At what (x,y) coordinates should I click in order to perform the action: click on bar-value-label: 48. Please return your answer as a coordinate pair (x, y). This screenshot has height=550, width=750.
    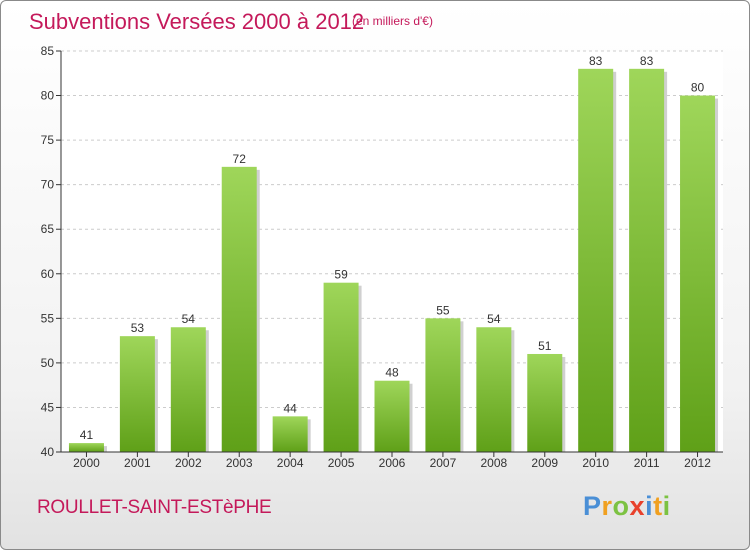
    Looking at the image, I should click on (392, 373).